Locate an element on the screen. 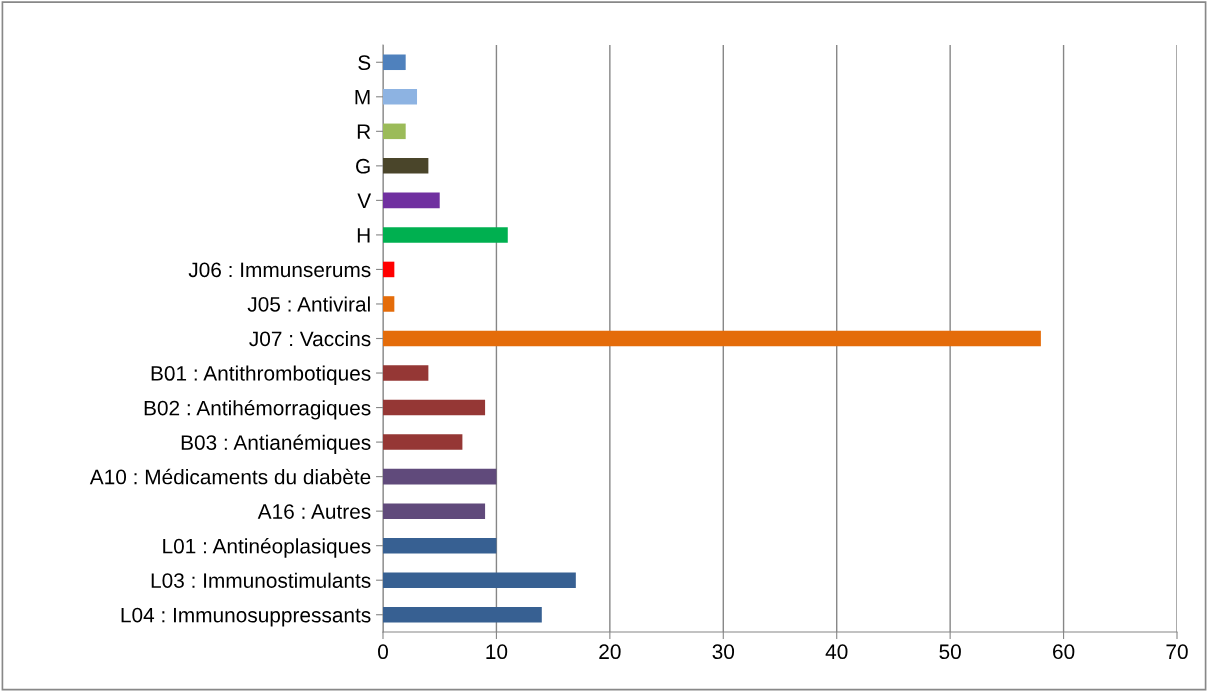 The image size is (1208, 691). x-tick-label: 60 is located at coordinates (1064, 652).